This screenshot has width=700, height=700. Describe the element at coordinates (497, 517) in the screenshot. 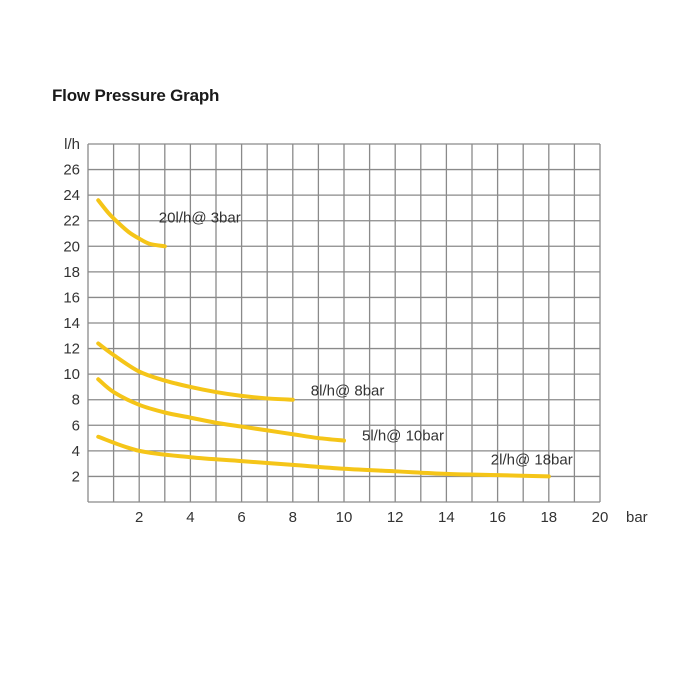

I see `x-tick-label: 16` at that location.